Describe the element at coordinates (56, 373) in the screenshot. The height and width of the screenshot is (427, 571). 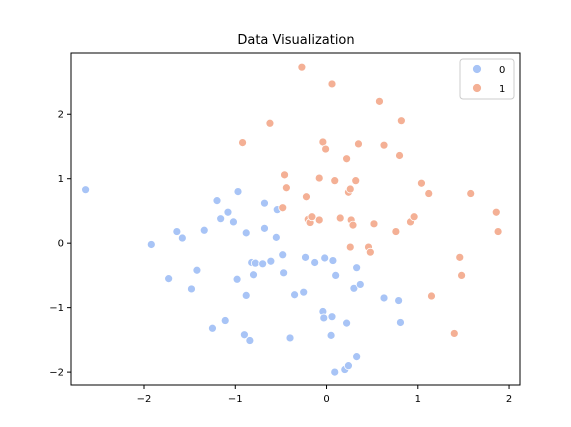
I see `y-tick-label: −2` at that location.